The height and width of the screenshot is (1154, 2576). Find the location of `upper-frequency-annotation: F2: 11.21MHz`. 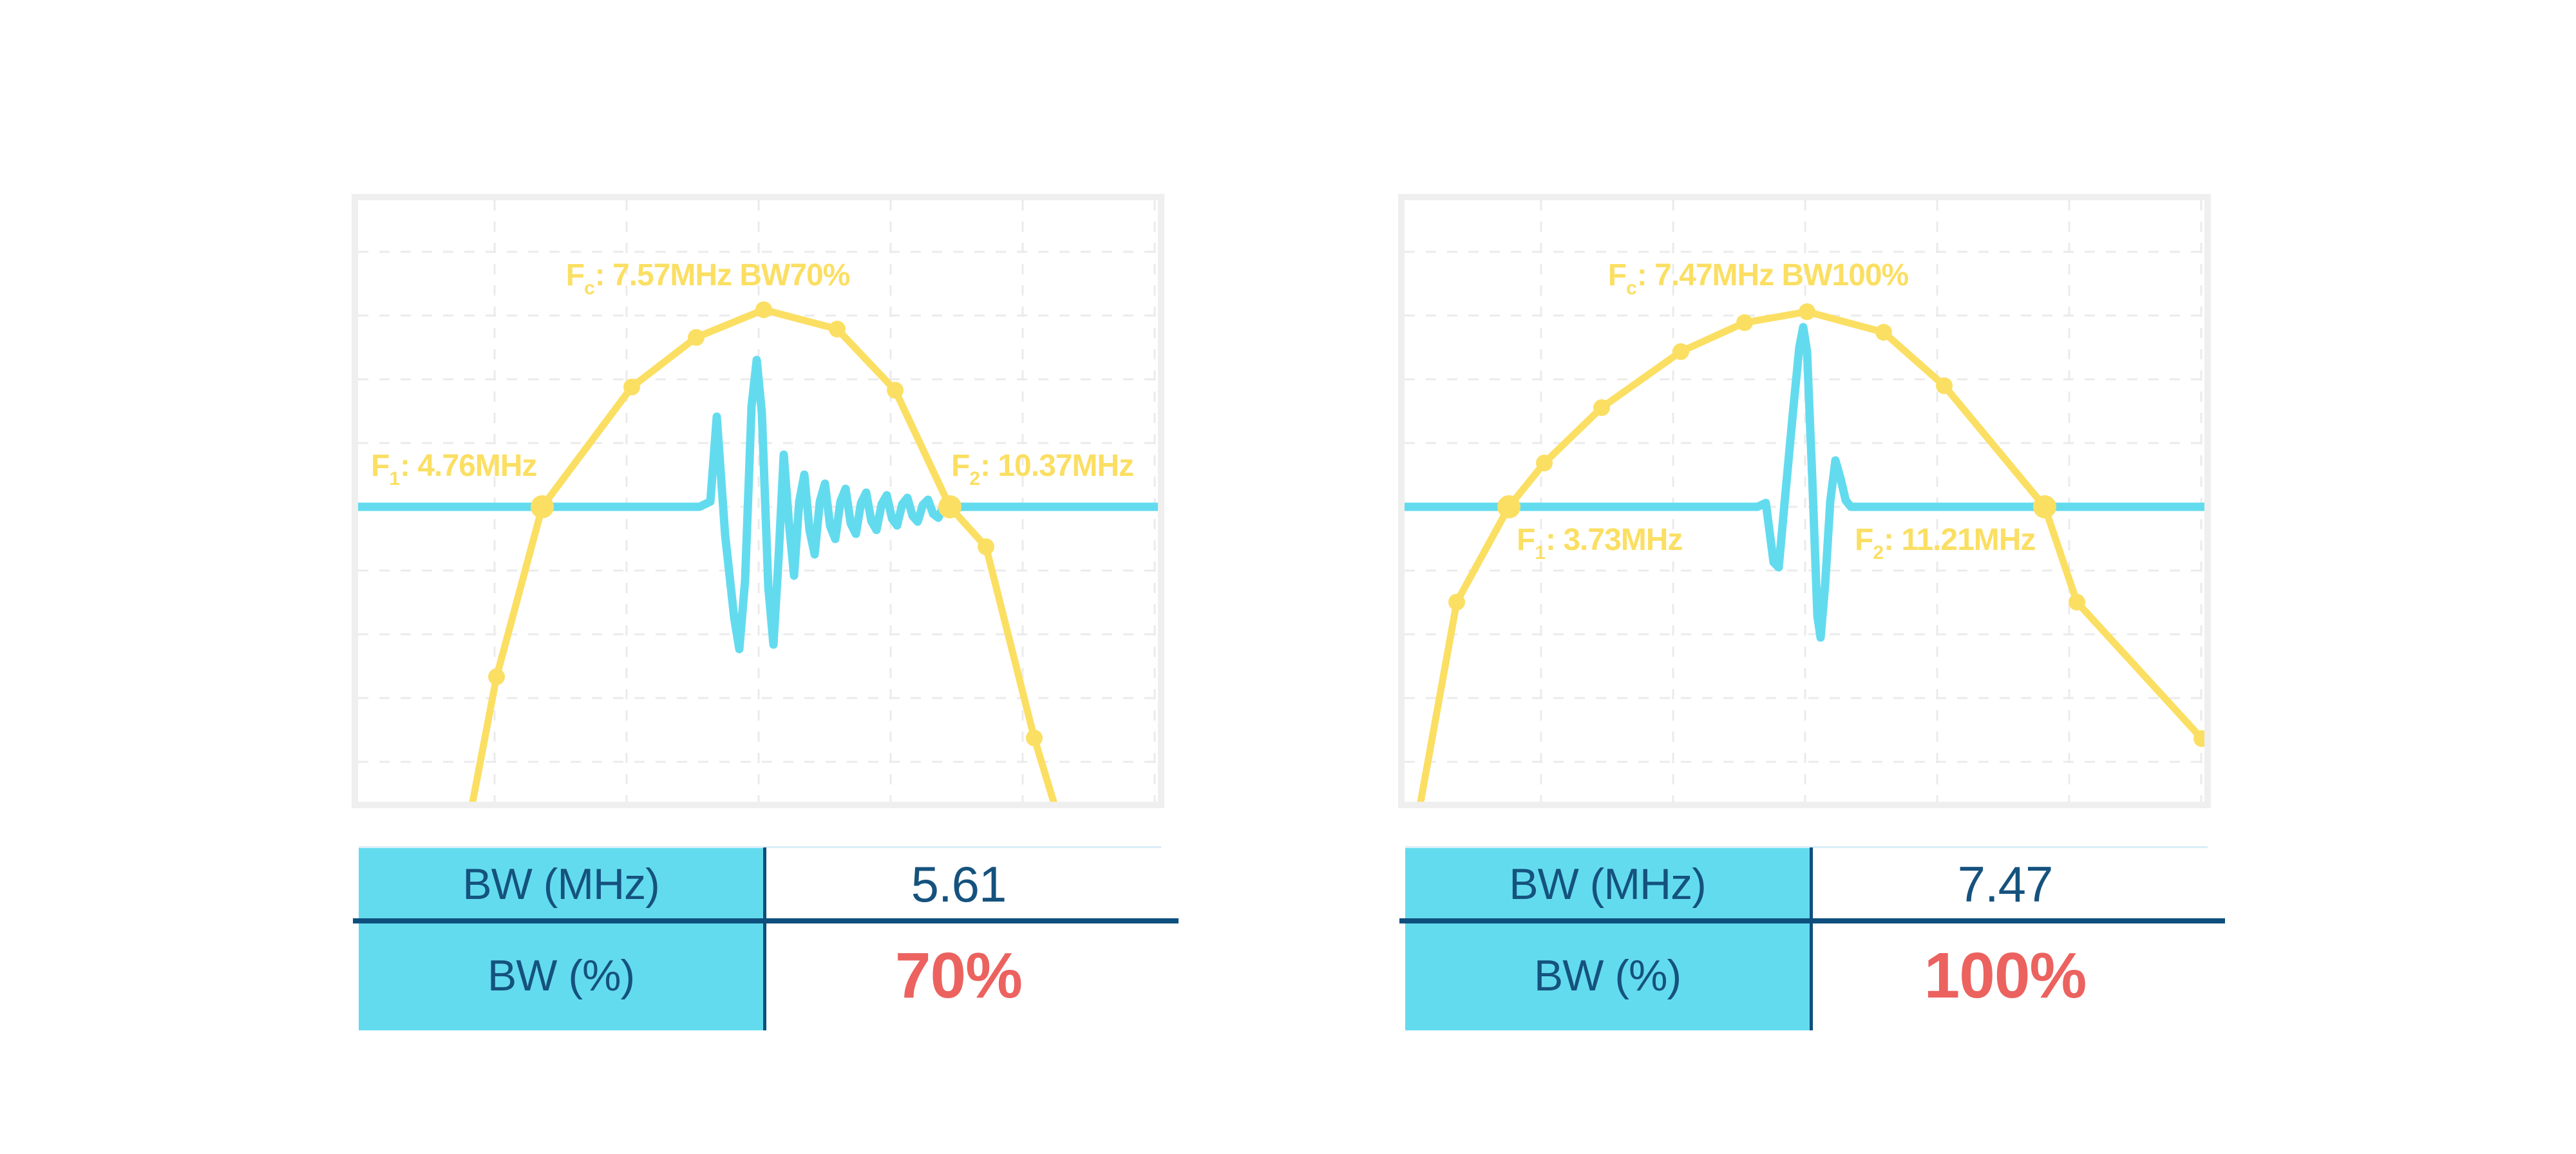

upper-frequency-annotation: F2: 11.21MHz is located at coordinates (1946, 543).